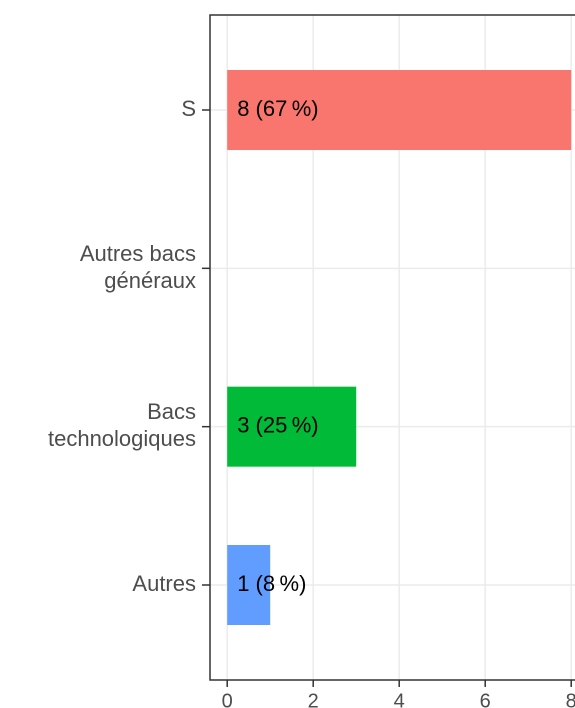 This screenshot has width=575, height=708. I want to click on y-tick-label: S, so click(188, 108).